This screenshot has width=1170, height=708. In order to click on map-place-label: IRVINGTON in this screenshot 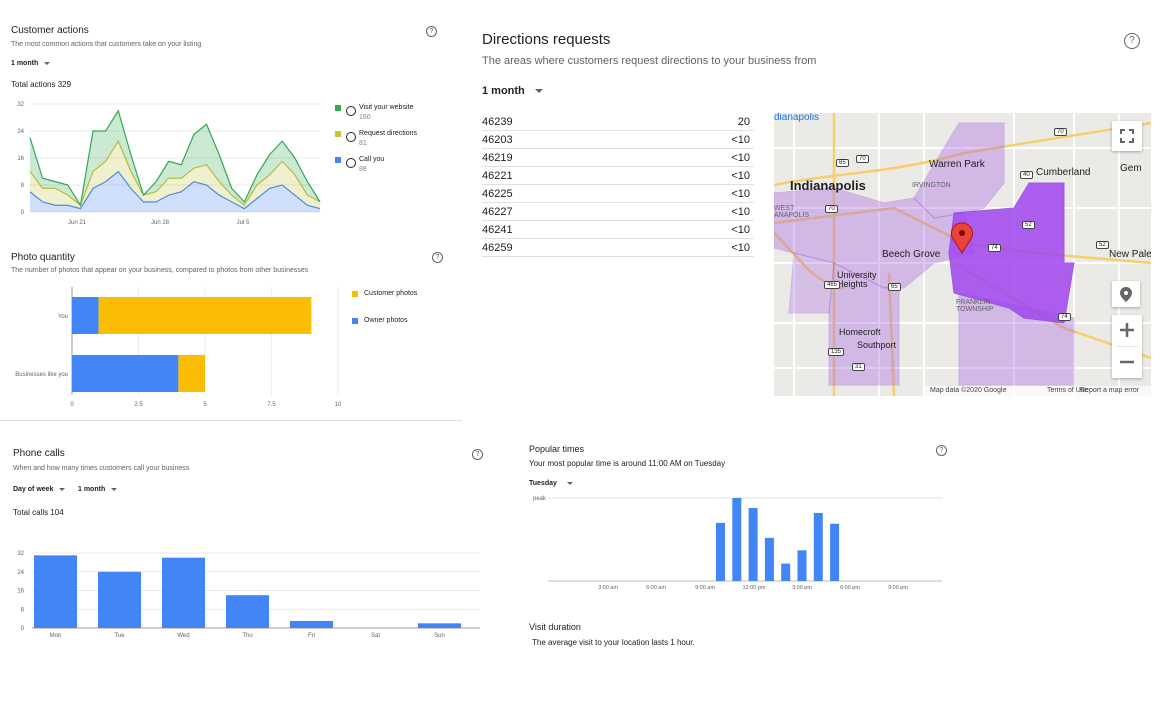, I will do `click(931, 185)`.